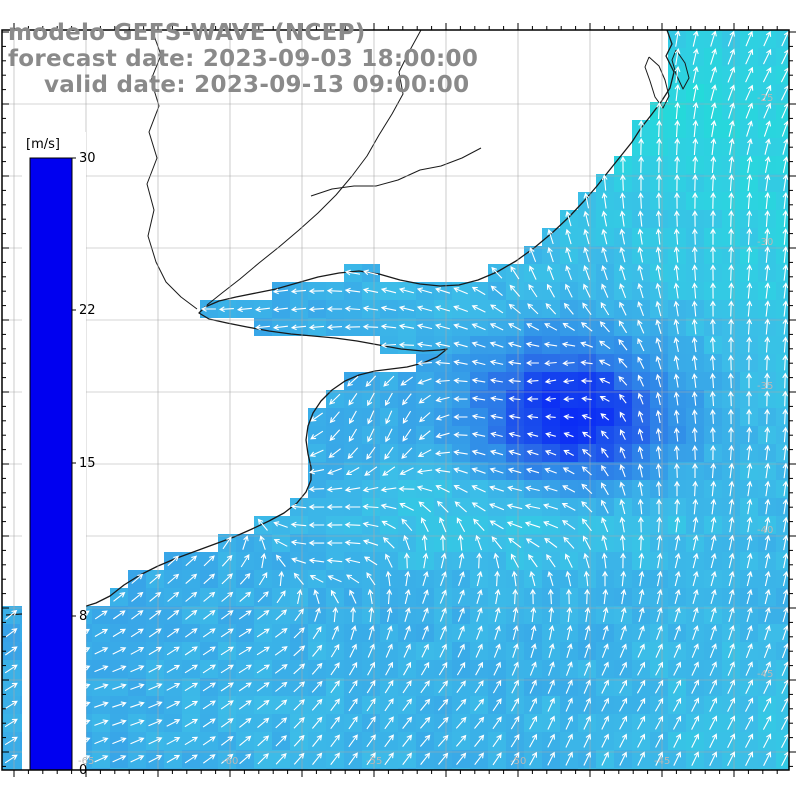 The height and width of the screenshot is (800, 800). I want to click on colorbar-tick-label: 8, so click(83, 616).